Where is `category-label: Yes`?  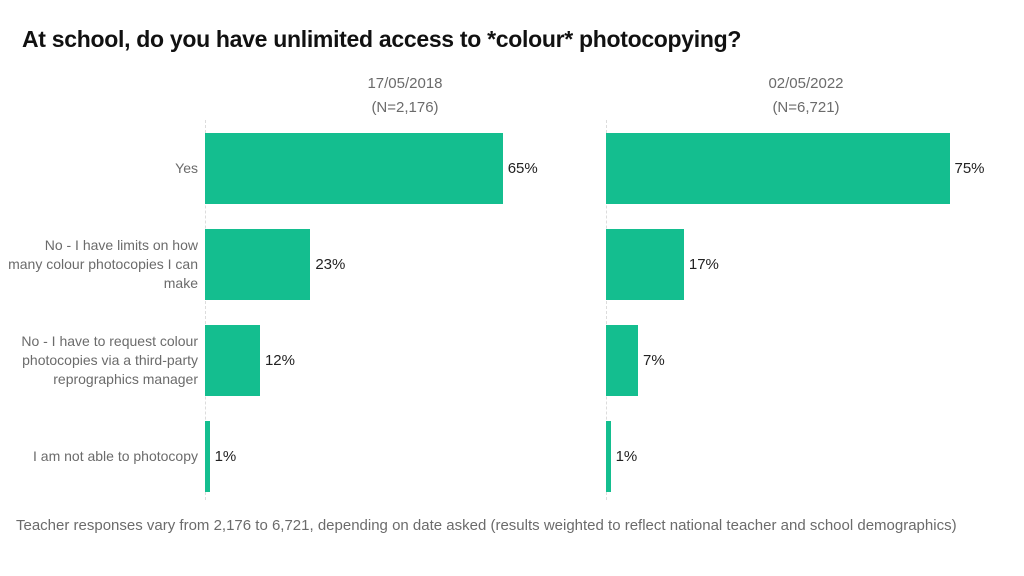
category-label: Yes is located at coordinates (186, 168).